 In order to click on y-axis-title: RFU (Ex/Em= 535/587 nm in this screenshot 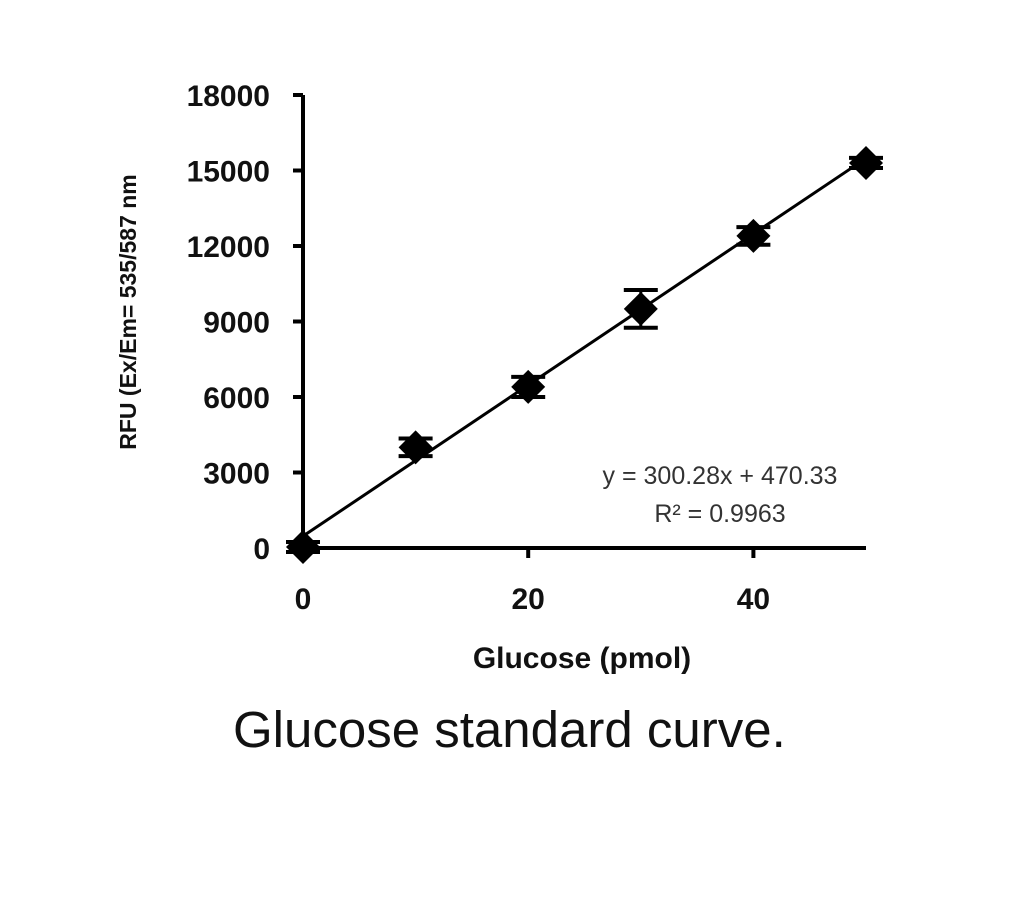, I will do `click(128, 311)`.